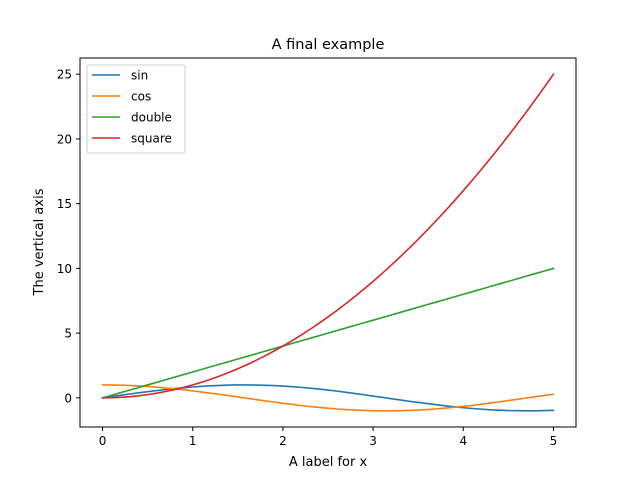  Describe the element at coordinates (68, 398) in the screenshot. I see `y-tick-label: 0` at that location.